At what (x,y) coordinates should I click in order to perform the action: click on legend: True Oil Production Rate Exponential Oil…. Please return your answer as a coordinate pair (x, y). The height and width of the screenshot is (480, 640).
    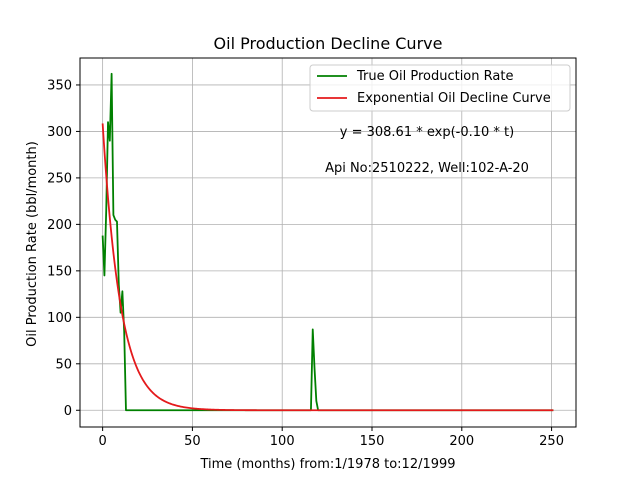
    Looking at the image, I should click on (440, 88).